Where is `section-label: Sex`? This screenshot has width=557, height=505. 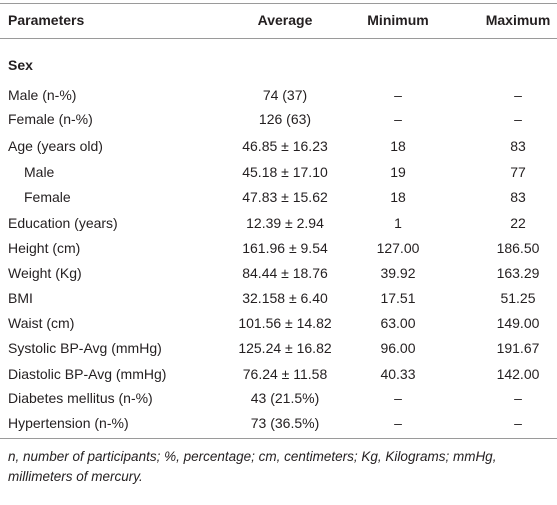
section-label: Sex is located at coordinates (20, 65).